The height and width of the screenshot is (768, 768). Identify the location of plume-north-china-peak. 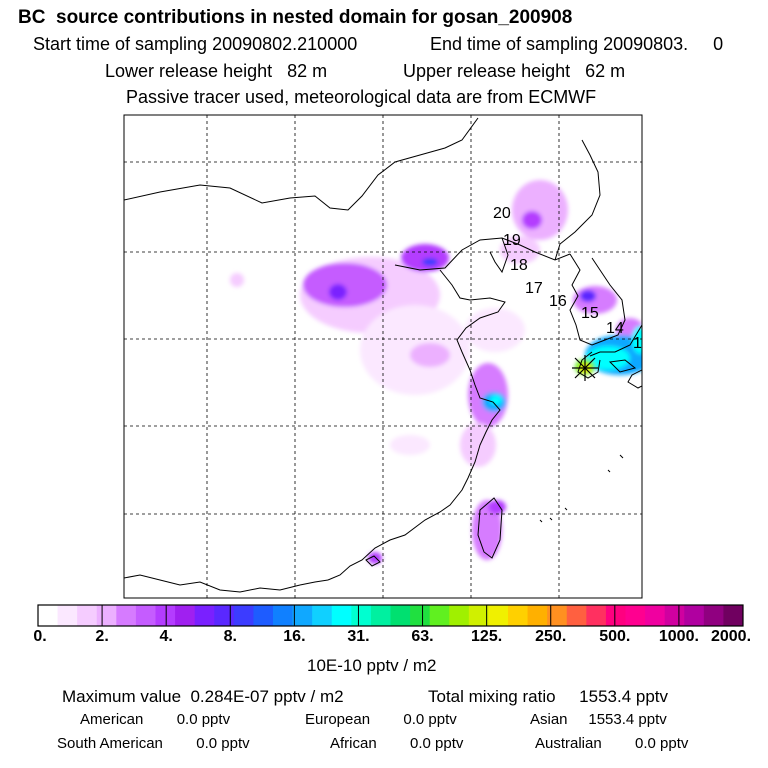
(338, 292).